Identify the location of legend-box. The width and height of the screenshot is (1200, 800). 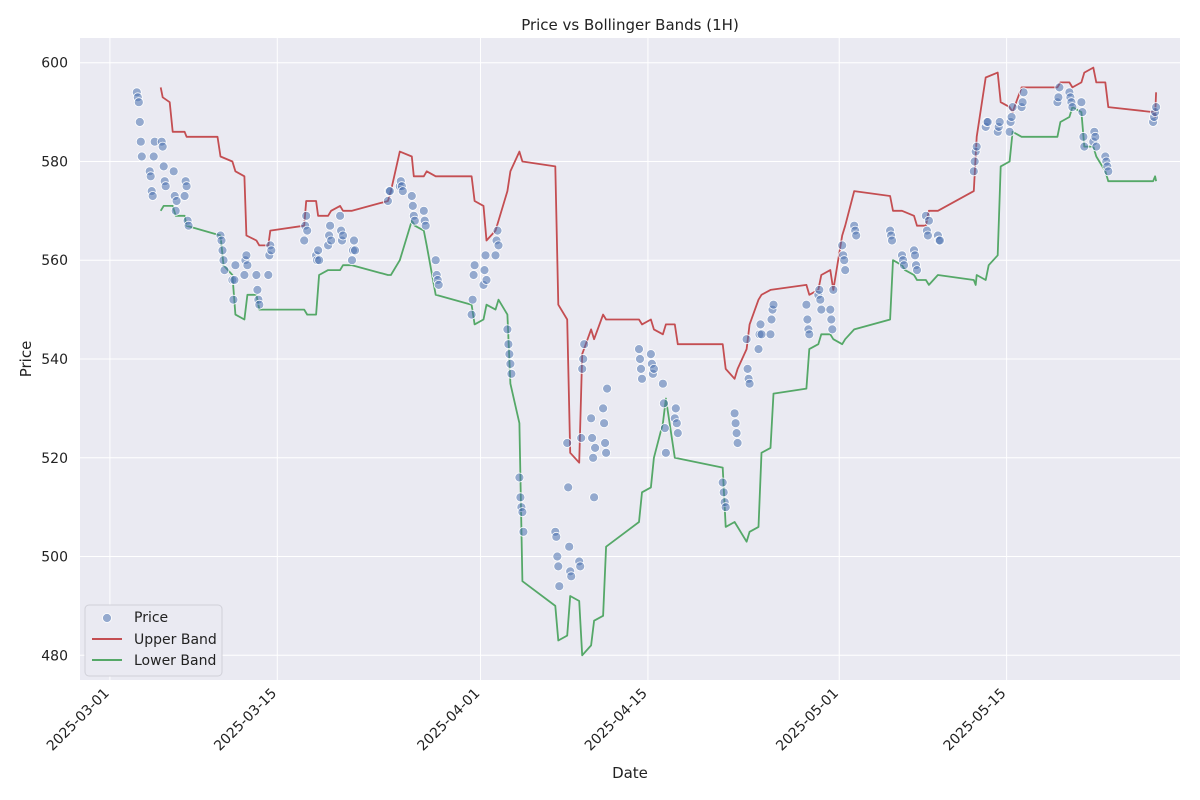
(153, 640).